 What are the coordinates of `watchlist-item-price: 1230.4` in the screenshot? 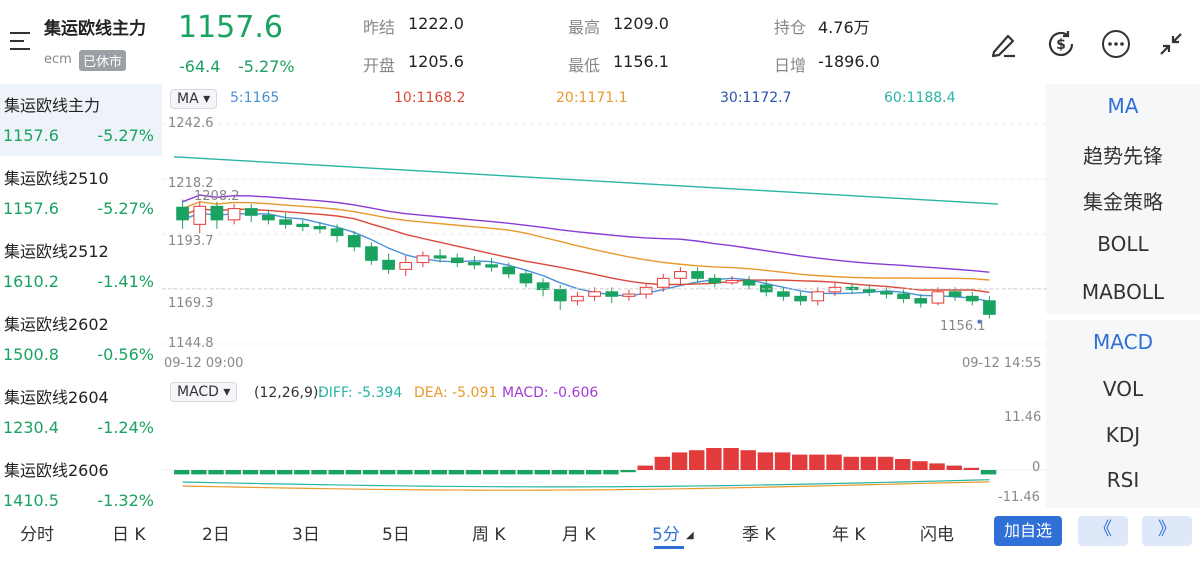 It's located at (31, 427).